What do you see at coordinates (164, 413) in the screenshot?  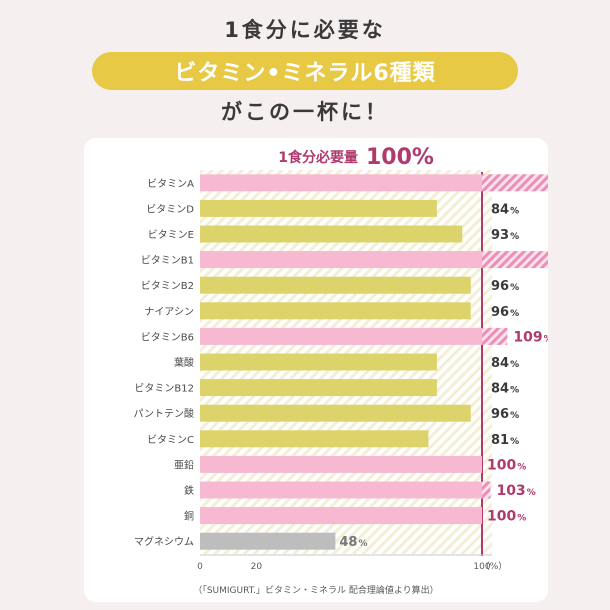 I see `category-label: パントテン酸` at bounding box center [164, 413].